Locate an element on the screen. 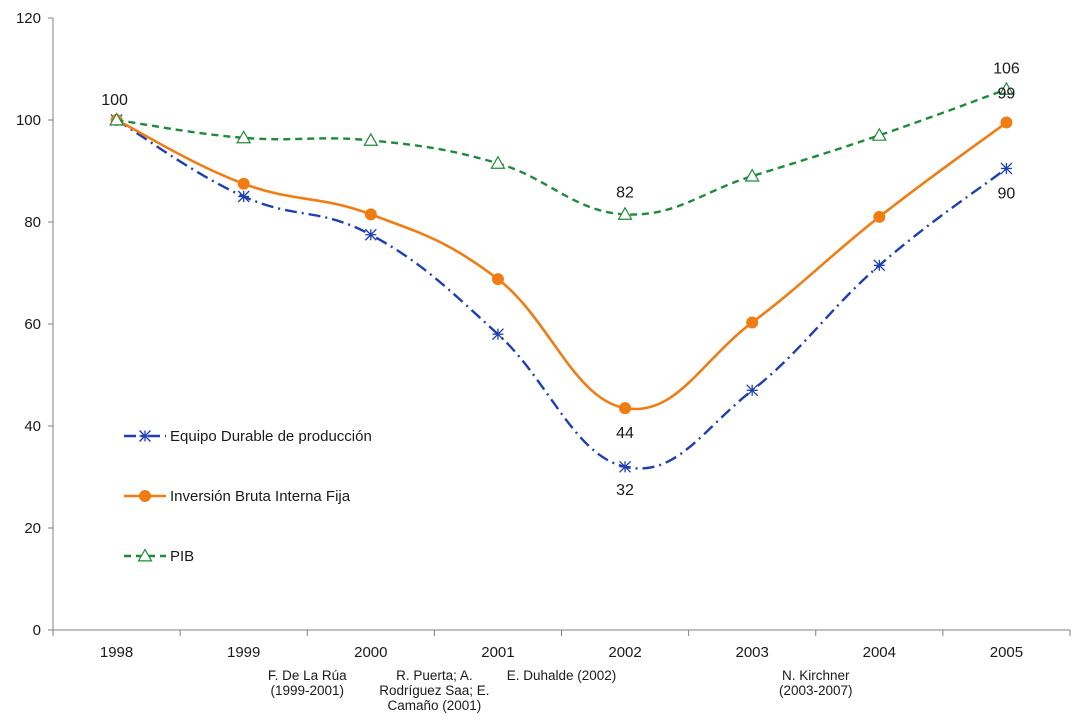 The image size is (1081, 726). legend-item: Inversión Bruta Interna Fija is located at coordinates (237, 496).